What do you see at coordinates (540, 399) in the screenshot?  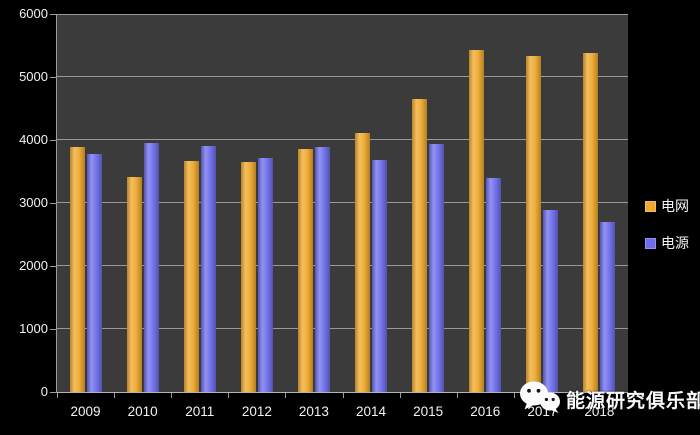 I see `wechat-icon` at bounding box center [540, 399].